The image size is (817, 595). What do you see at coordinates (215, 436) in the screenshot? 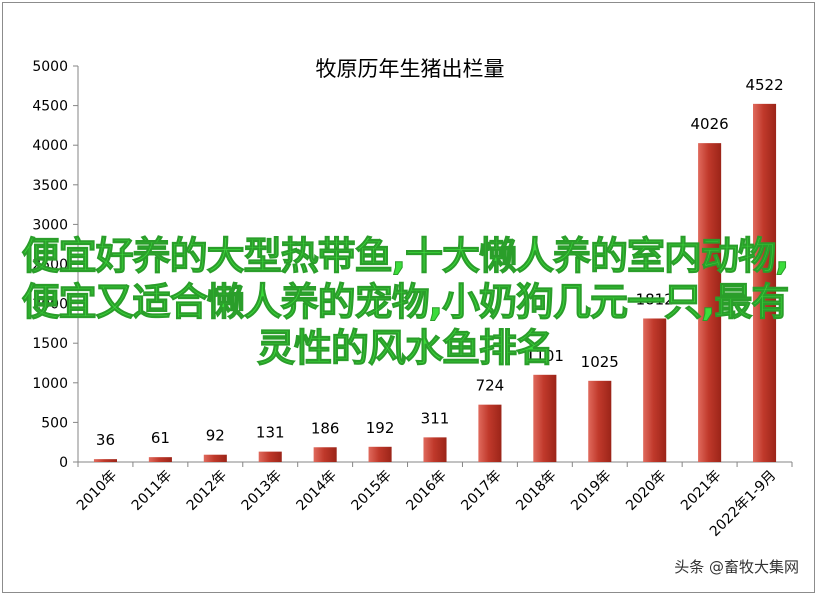
I see `data-label: 92` at bounding box center [215, 436].